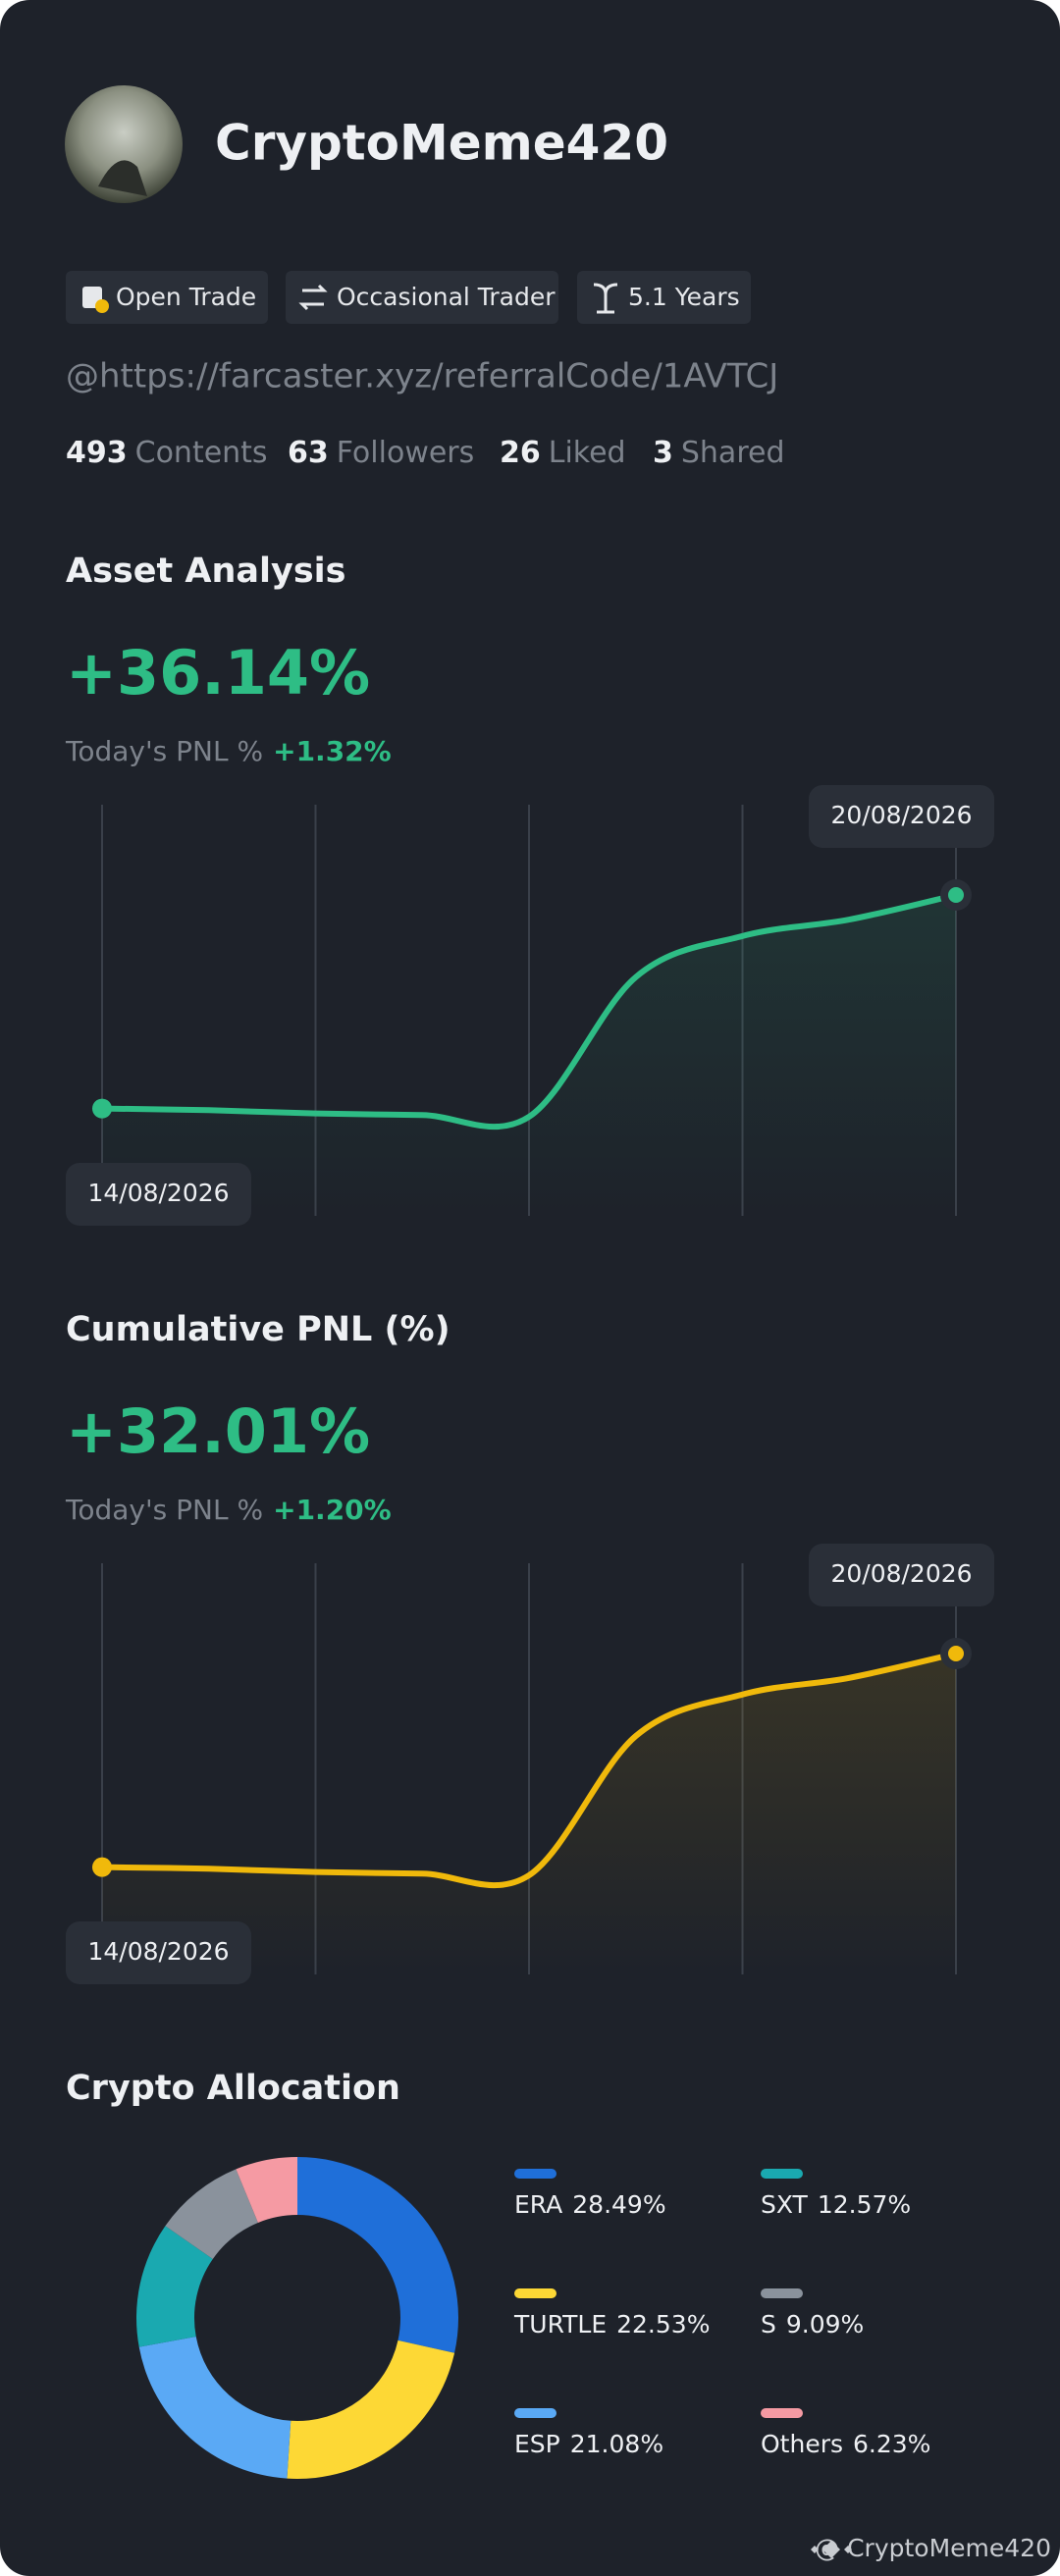  Describe the element at coordinates (785, 2204) in the screenshot. I see `legend-name: SXT` at that location.